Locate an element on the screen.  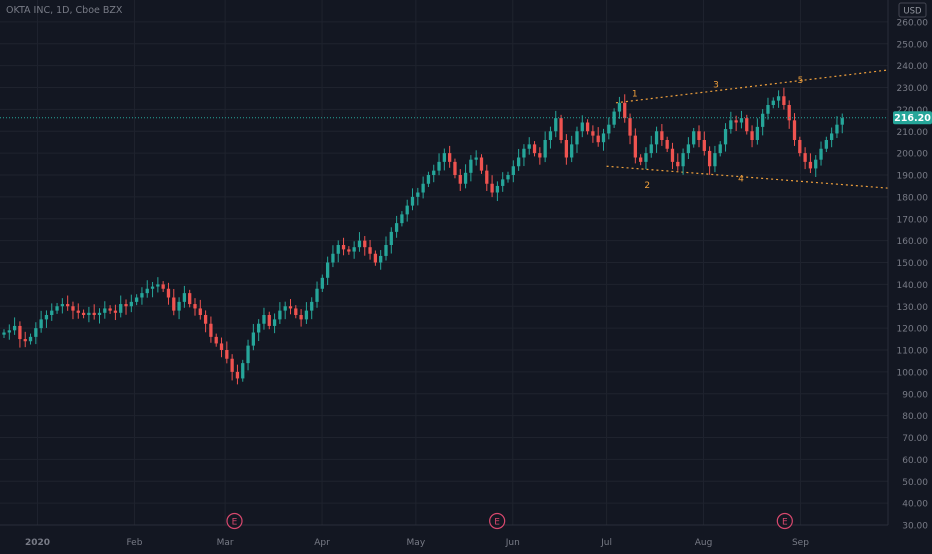
currency-button: USD is located at coordinates (912, 10).